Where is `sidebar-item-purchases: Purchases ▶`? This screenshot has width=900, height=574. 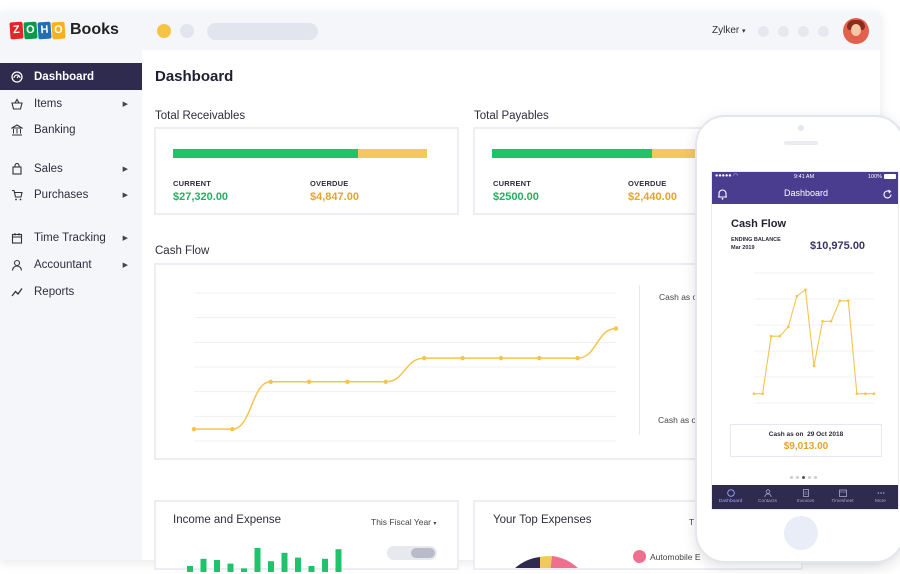
sidebar-item-purchases: Purchases ▶ is located at coordinates (71, 194).